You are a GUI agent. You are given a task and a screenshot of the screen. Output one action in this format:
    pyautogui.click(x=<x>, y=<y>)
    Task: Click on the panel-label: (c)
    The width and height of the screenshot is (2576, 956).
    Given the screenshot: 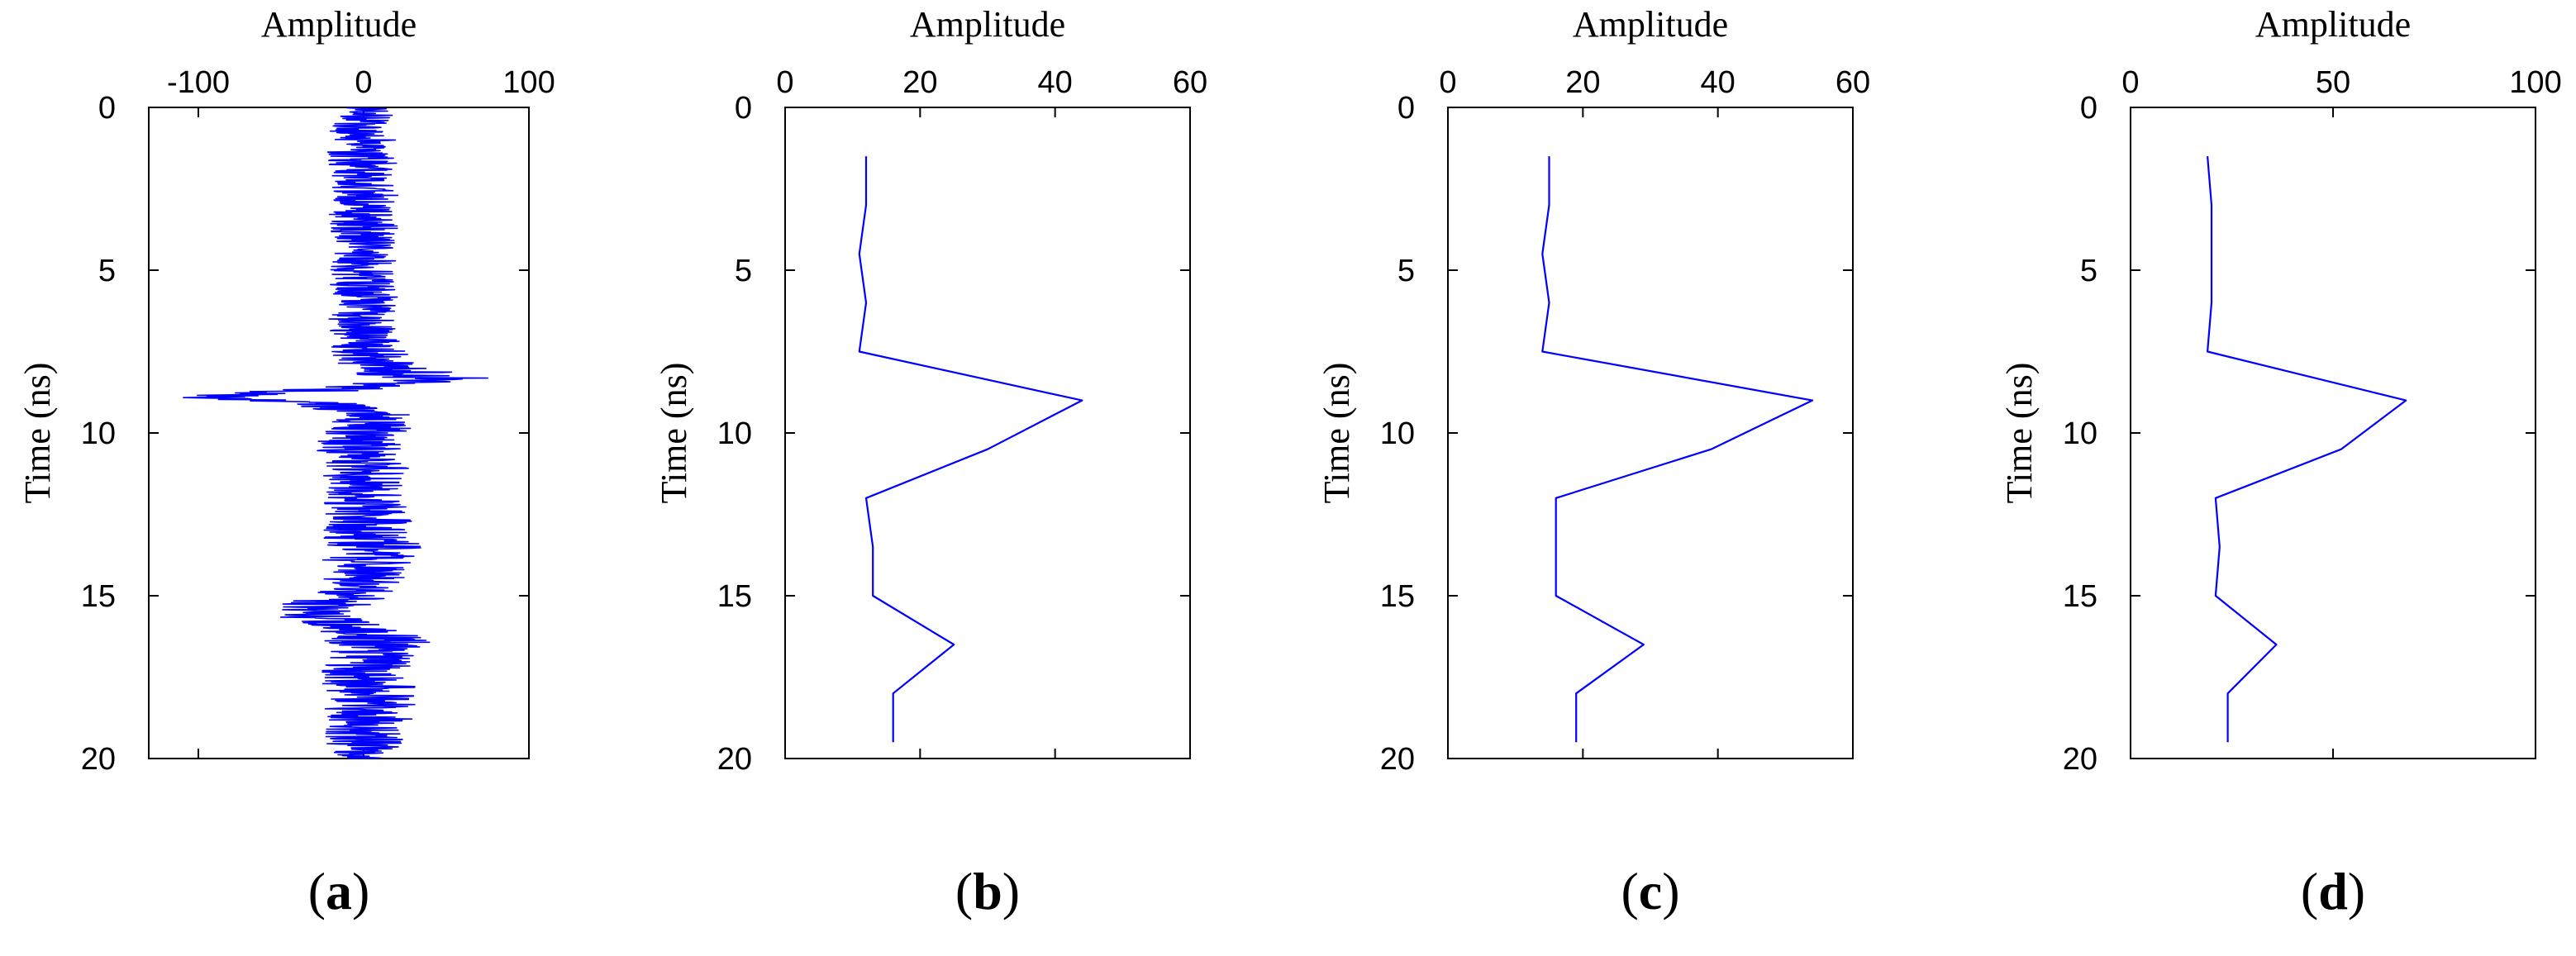 What is the action you would take?
    pyautogui.click(x=1650, y=891)
    